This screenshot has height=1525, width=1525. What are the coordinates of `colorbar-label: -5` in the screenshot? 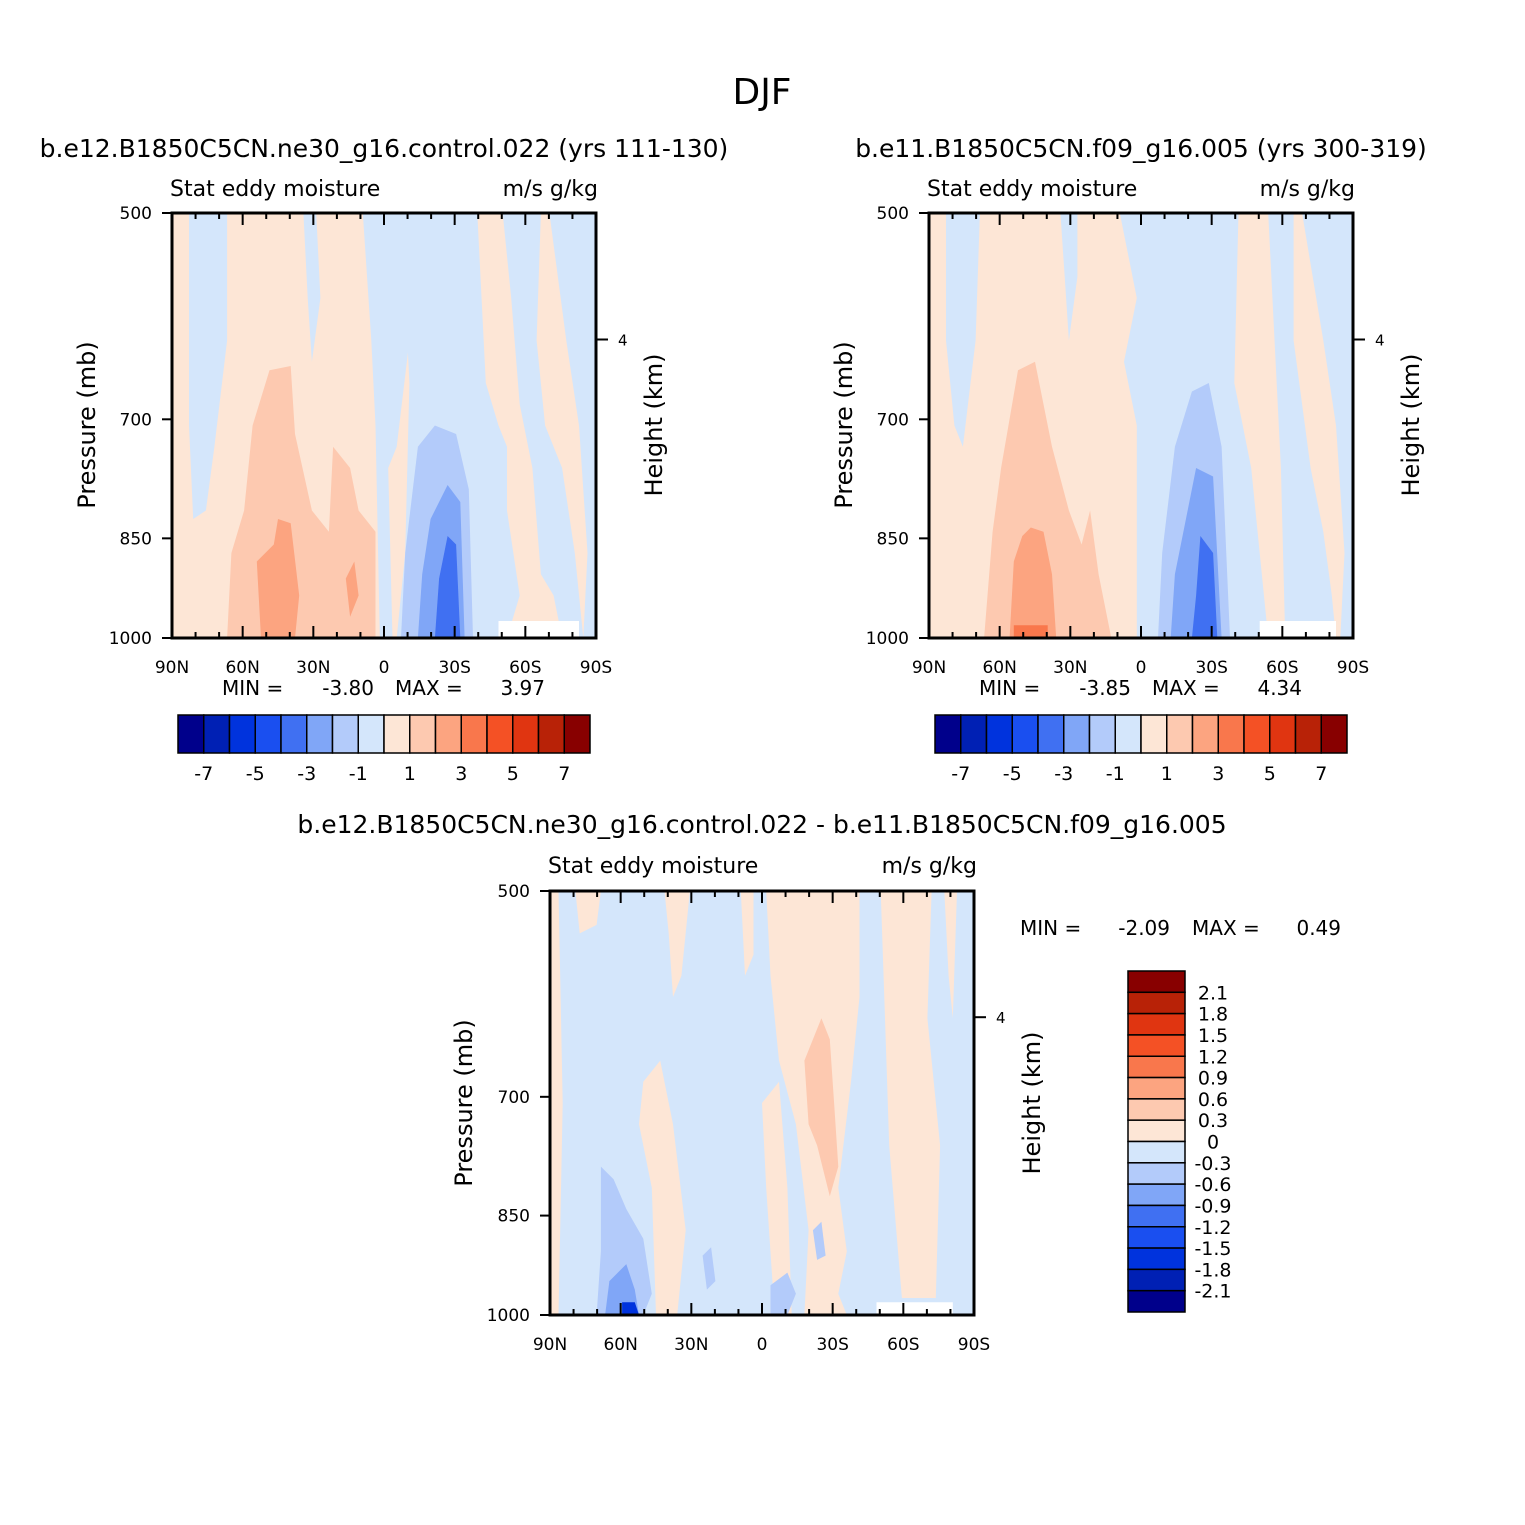 It's located at (255, 774).